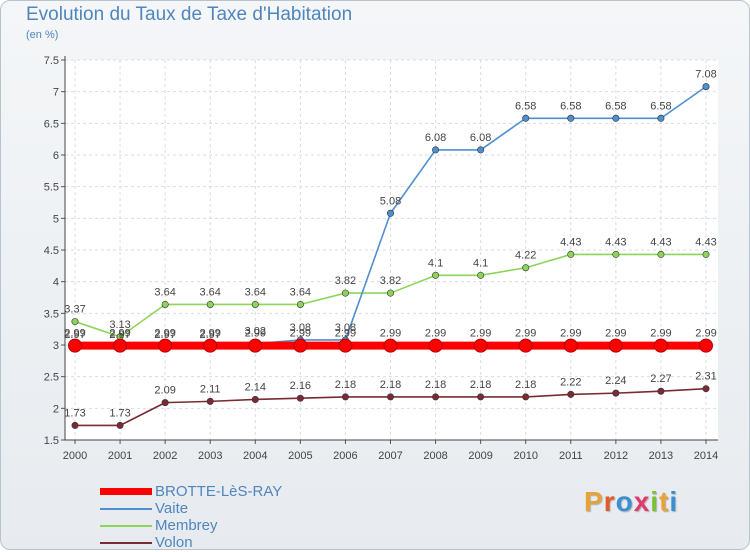 The width and height of the screenshot is (750, 552). Describe the element at coordinates (255, 387) in the screenshot. I see `data-label-3: 2.14` at that location.